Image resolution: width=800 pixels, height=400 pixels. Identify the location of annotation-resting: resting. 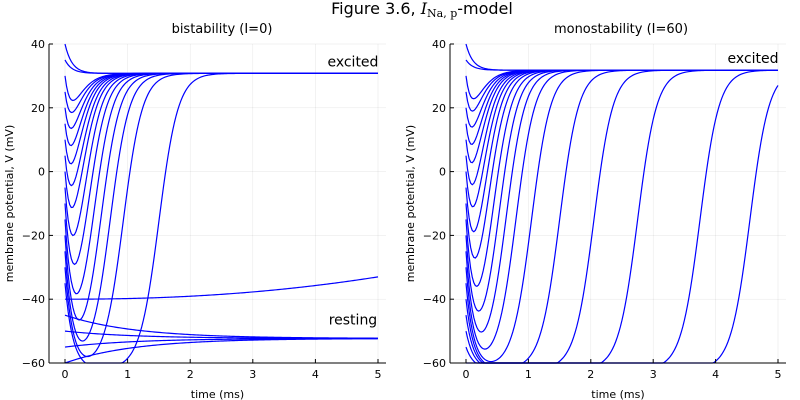
(353, 321).